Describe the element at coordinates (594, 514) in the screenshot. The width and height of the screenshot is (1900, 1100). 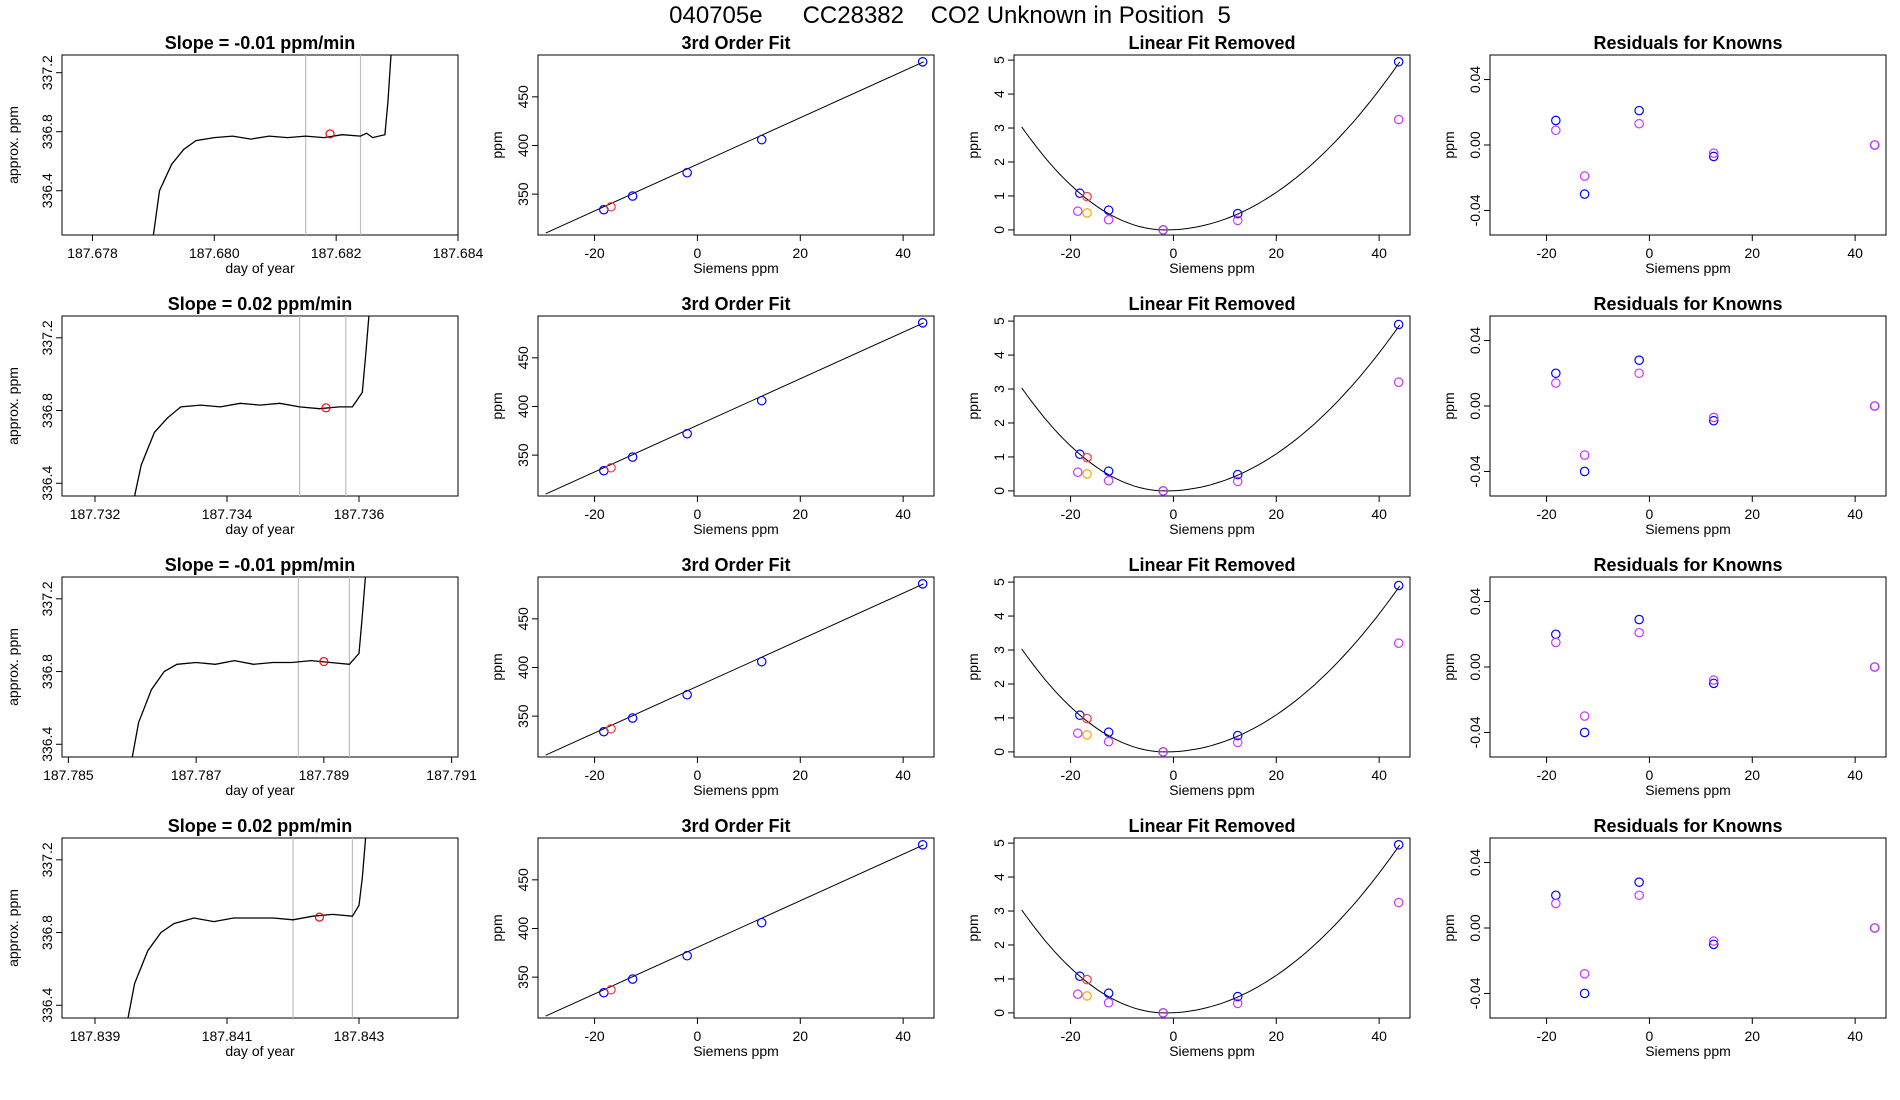
I see `x-tick-label: -20` at that location.